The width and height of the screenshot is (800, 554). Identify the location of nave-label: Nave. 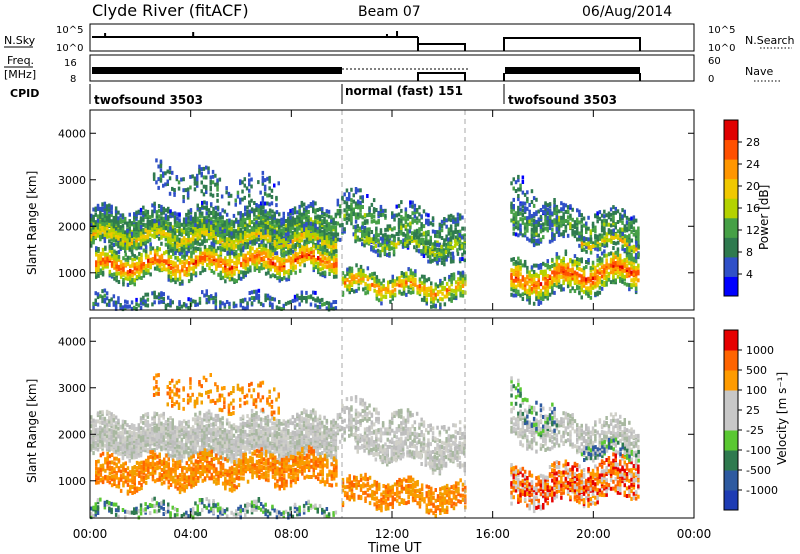
(759, 71).